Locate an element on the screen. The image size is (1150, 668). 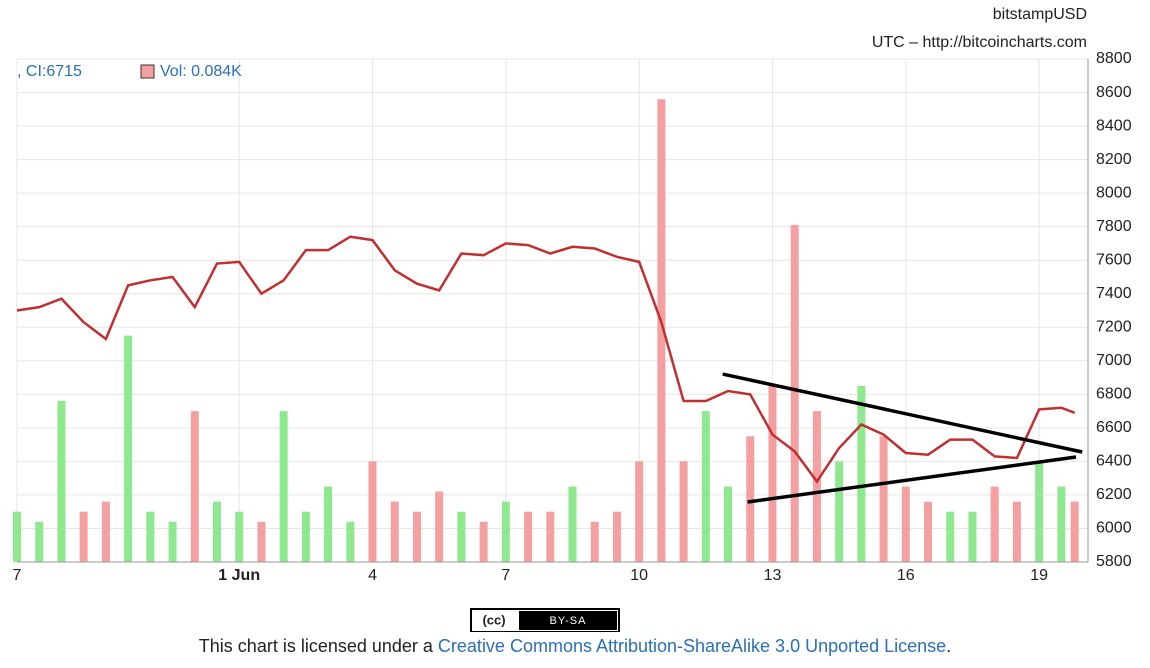
cc-badge-dark is located at coordinates (568, 620).